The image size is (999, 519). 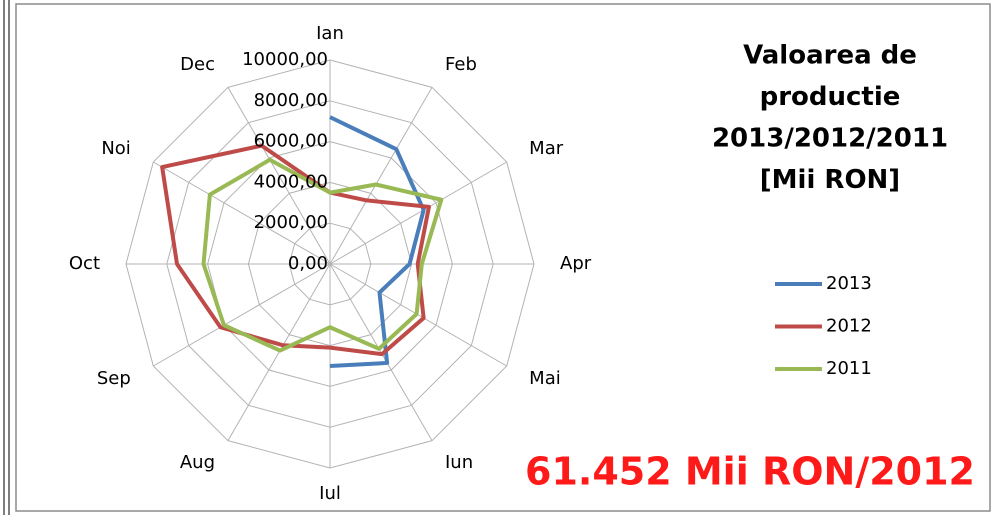 What do you see at coordinates (330, 33) in the screenshot?
I see `category-label: Ian` at bounding box center [330, 33].